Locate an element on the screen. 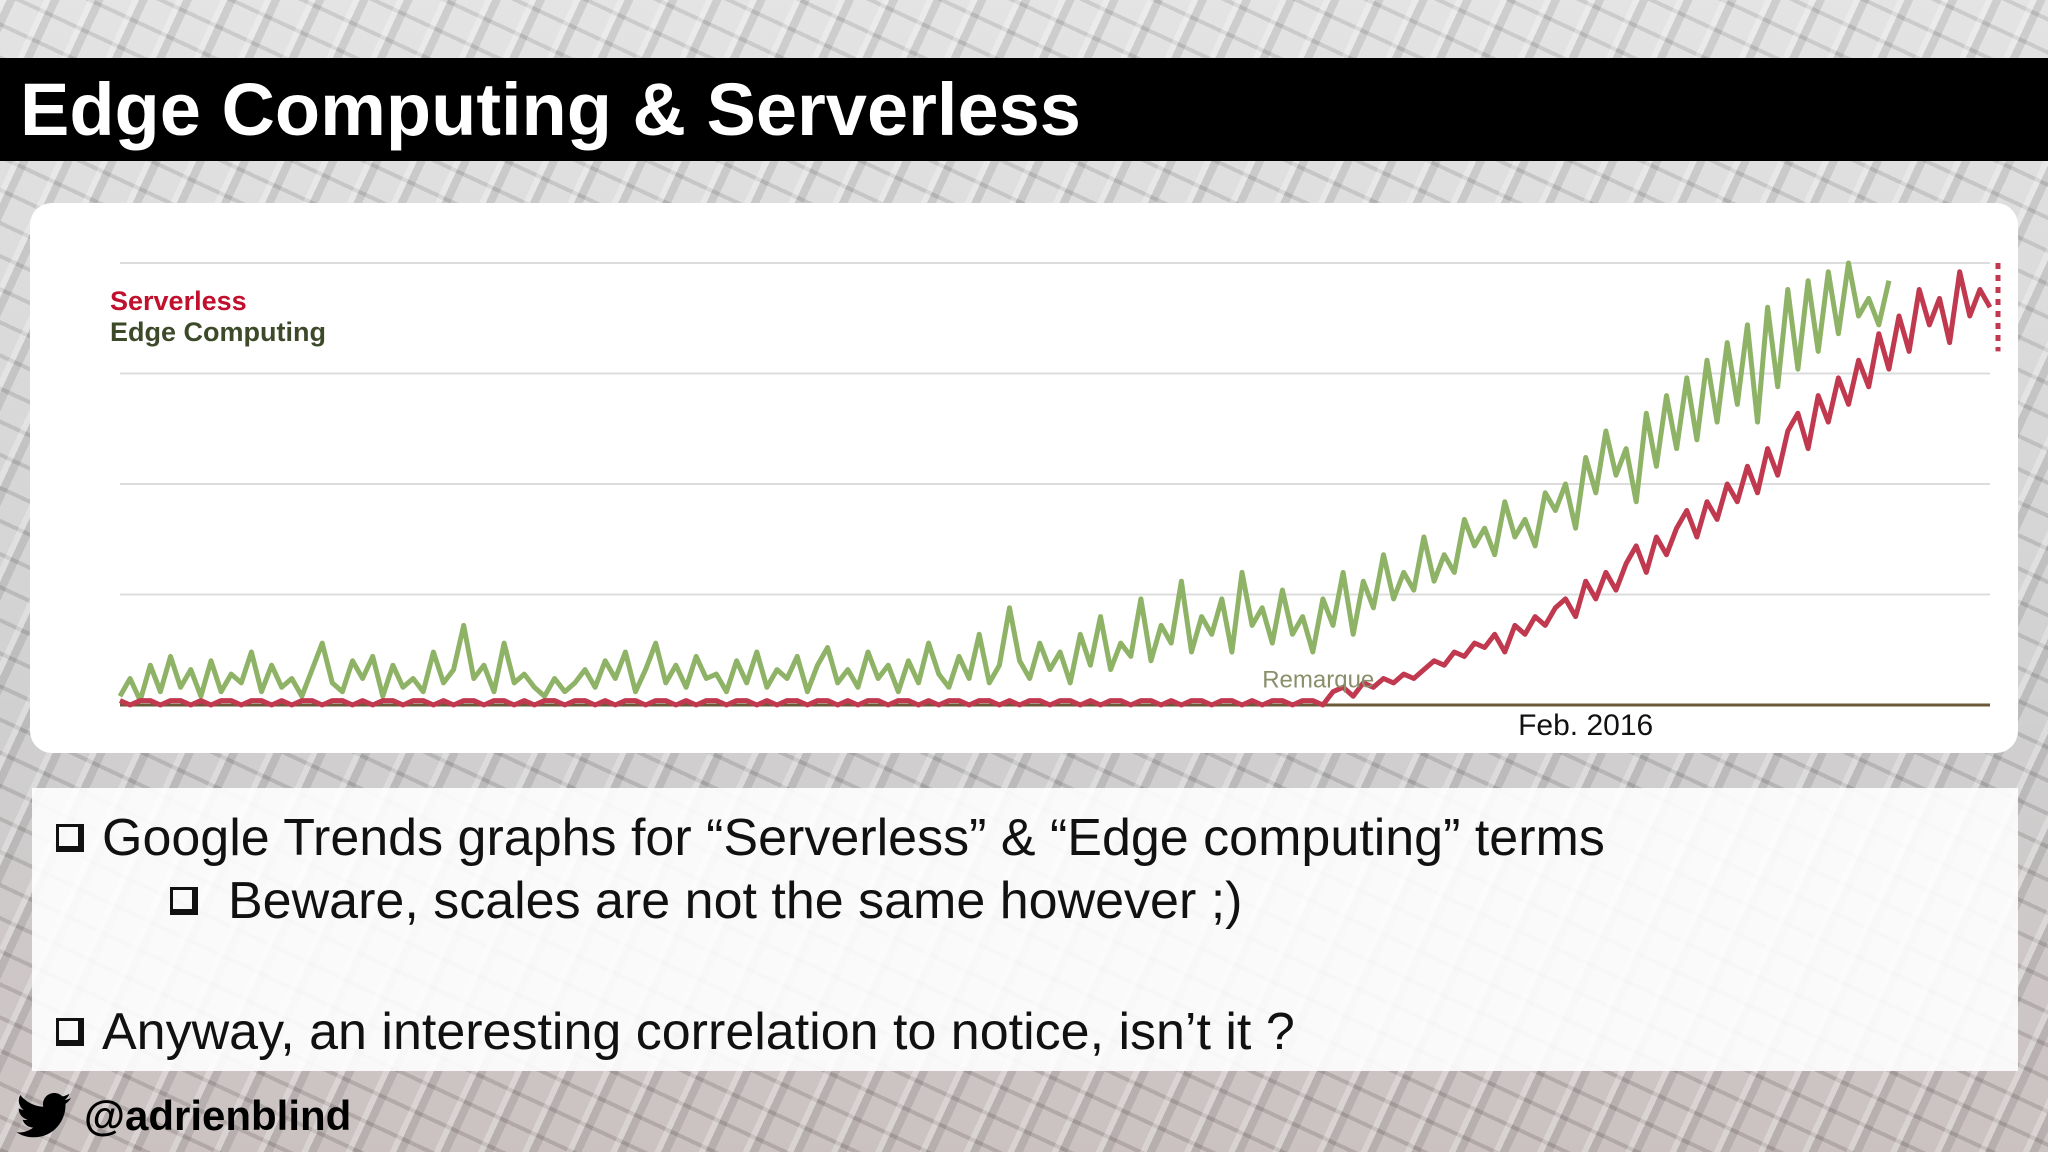  twitter-bird-icon is located at coordinates (43, 1115).